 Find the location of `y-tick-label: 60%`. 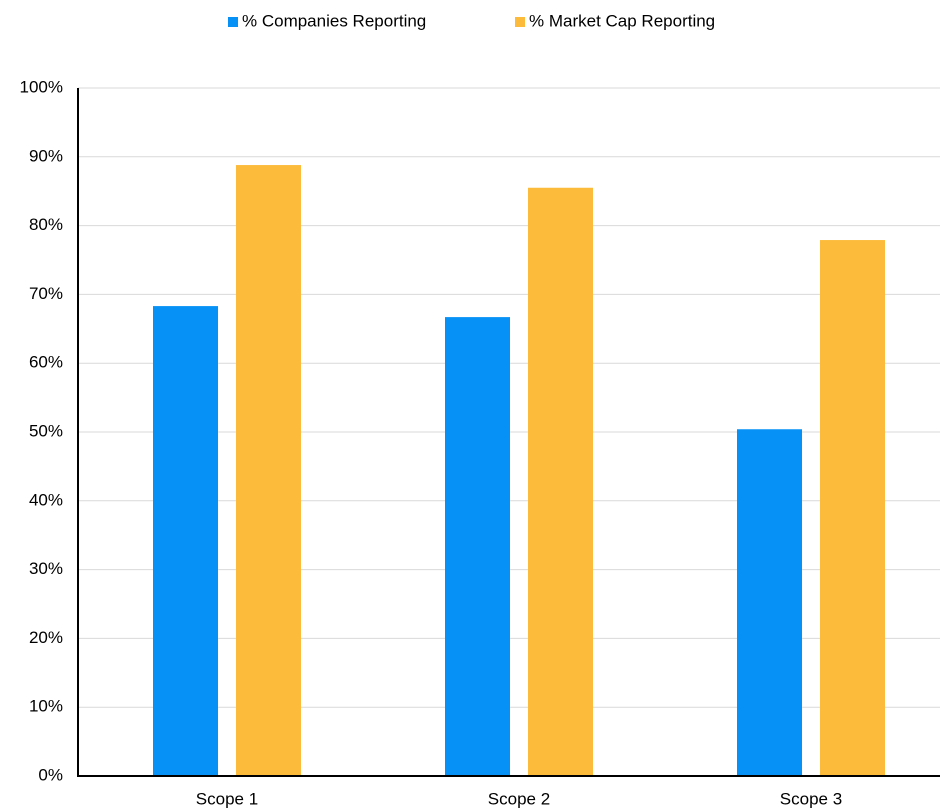

y-tick-label: 60% is located at coordinates (46, 362).